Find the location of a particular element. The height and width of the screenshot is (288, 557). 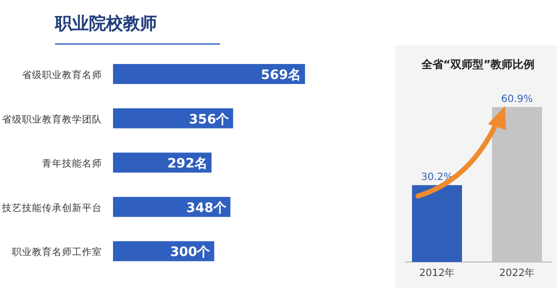

y-tick-label: 职业教育名师工作室 is located at coordinates (57, 252).